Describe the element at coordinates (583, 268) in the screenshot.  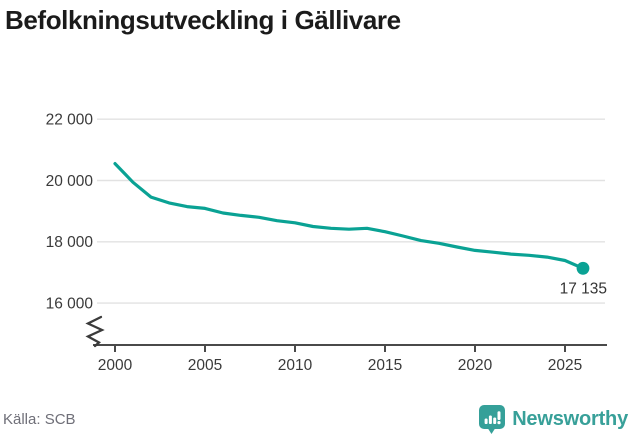
I see `end-point-marker` at that location.